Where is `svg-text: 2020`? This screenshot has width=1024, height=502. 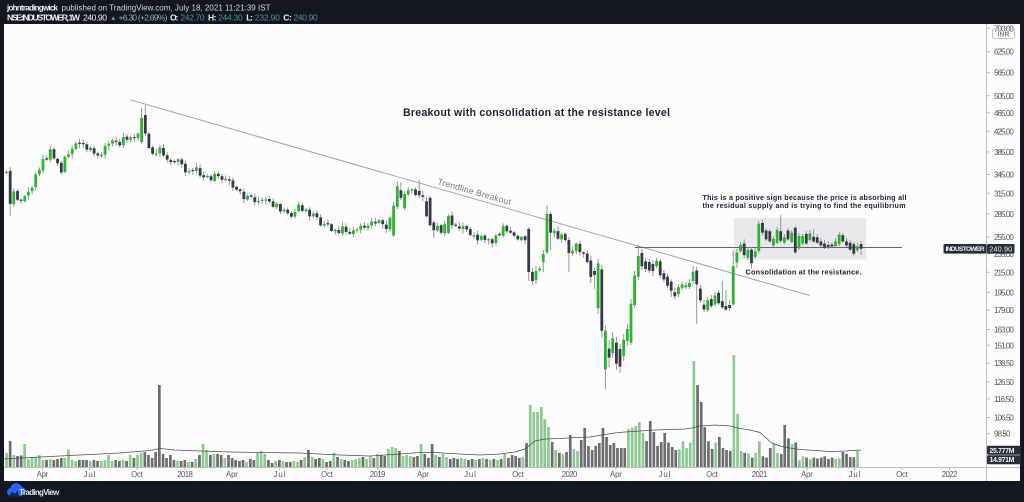
svg-text: 2020 is located at coordinates (570, 474).